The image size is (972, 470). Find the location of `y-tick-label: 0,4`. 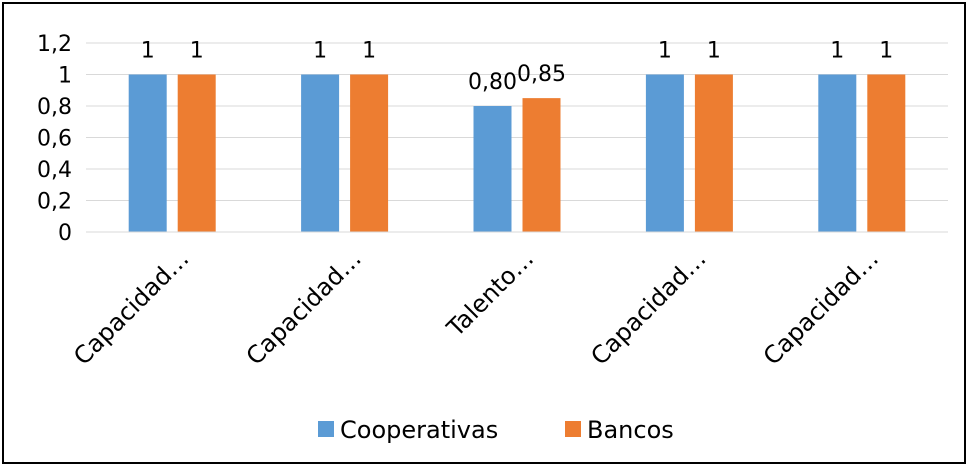

y-tick-label: 0,4 is located at coordinates (54, 170).